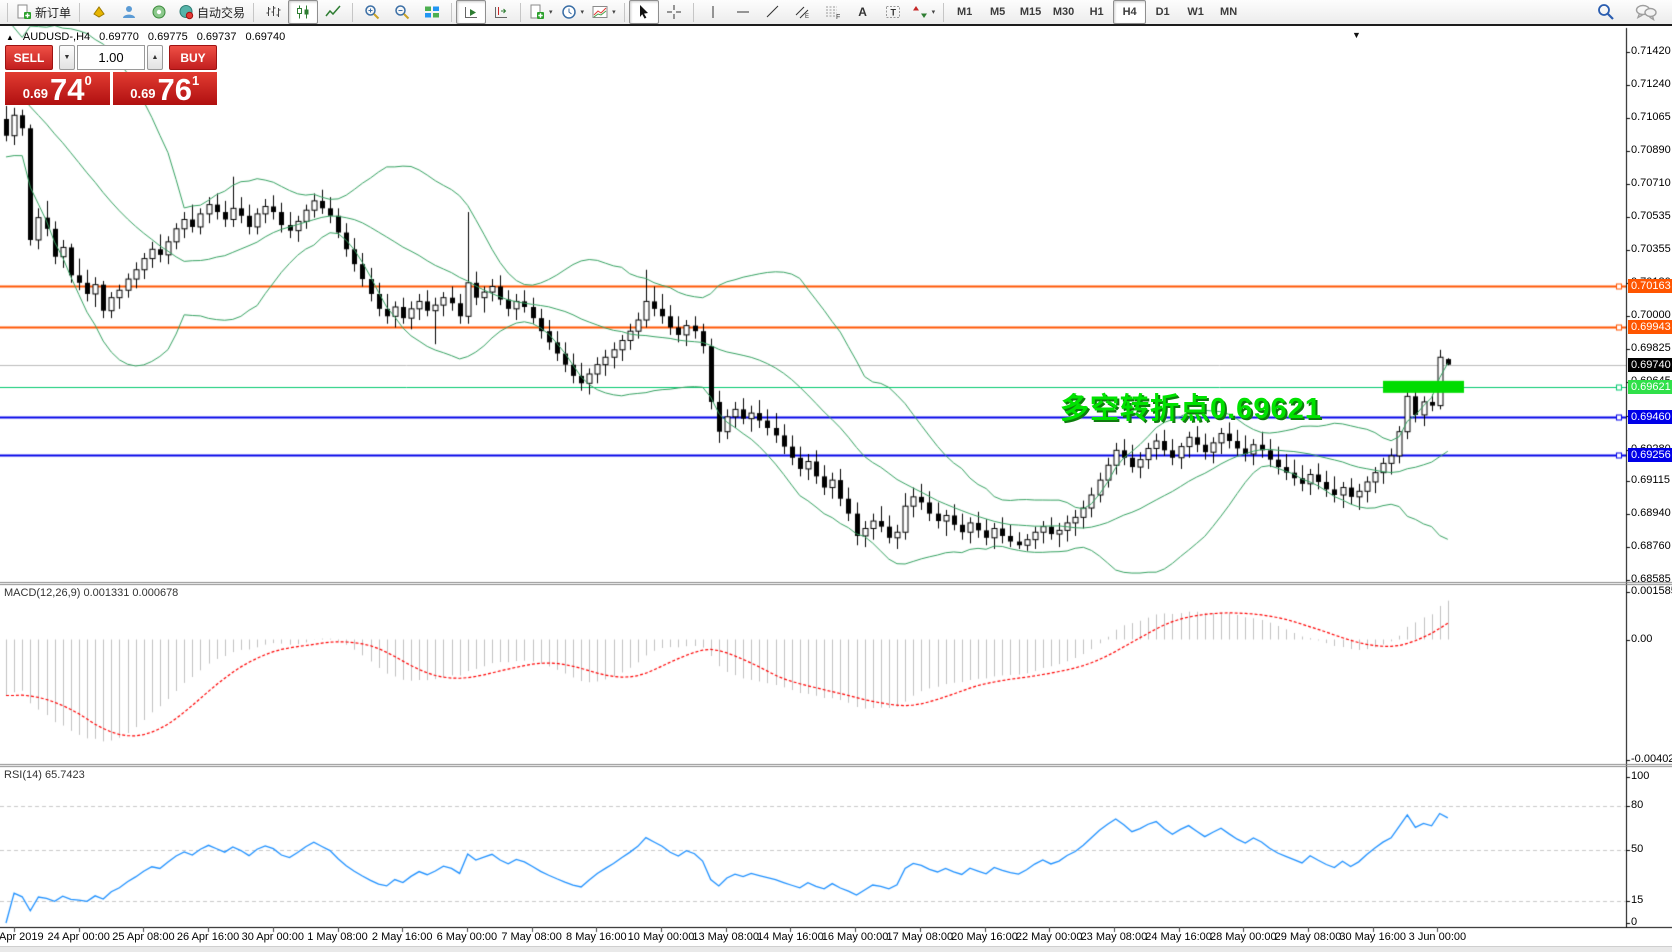 Image resolution: width=1672 pixels, height=952 pixels. I want to click on chart-shift-button, so click(501, 12).